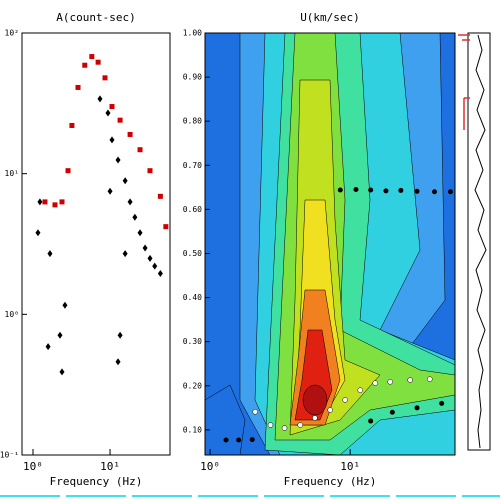 The image size is (500, 500). I want to click on y-tick-label: 0.70, so click(192, 165).